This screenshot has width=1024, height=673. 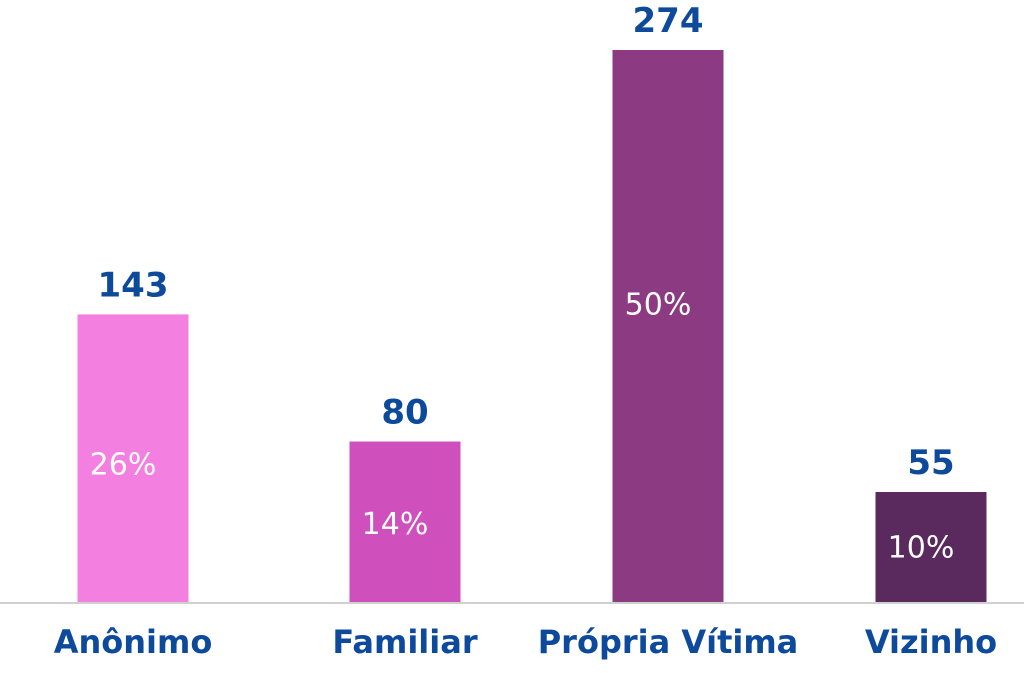 I want to click on category-label-anonimo: Anônimo, so click(x=133, y=642).